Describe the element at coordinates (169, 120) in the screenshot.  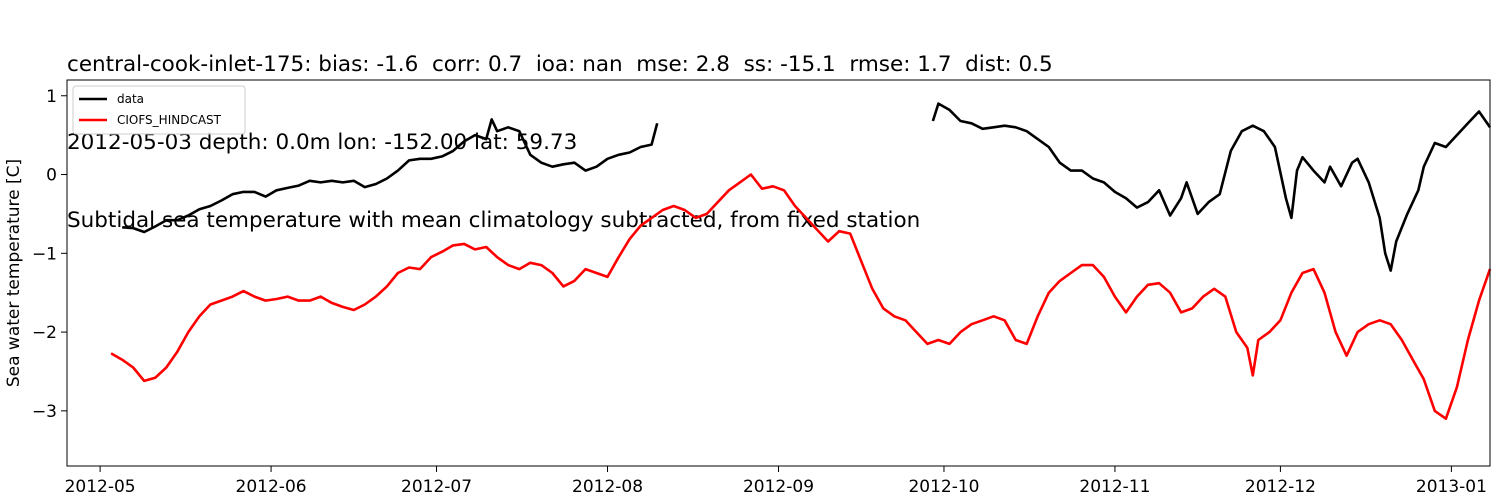
I see `legend-label-ciofs-hindcast: CIOFS_HINDCAST` at that location.